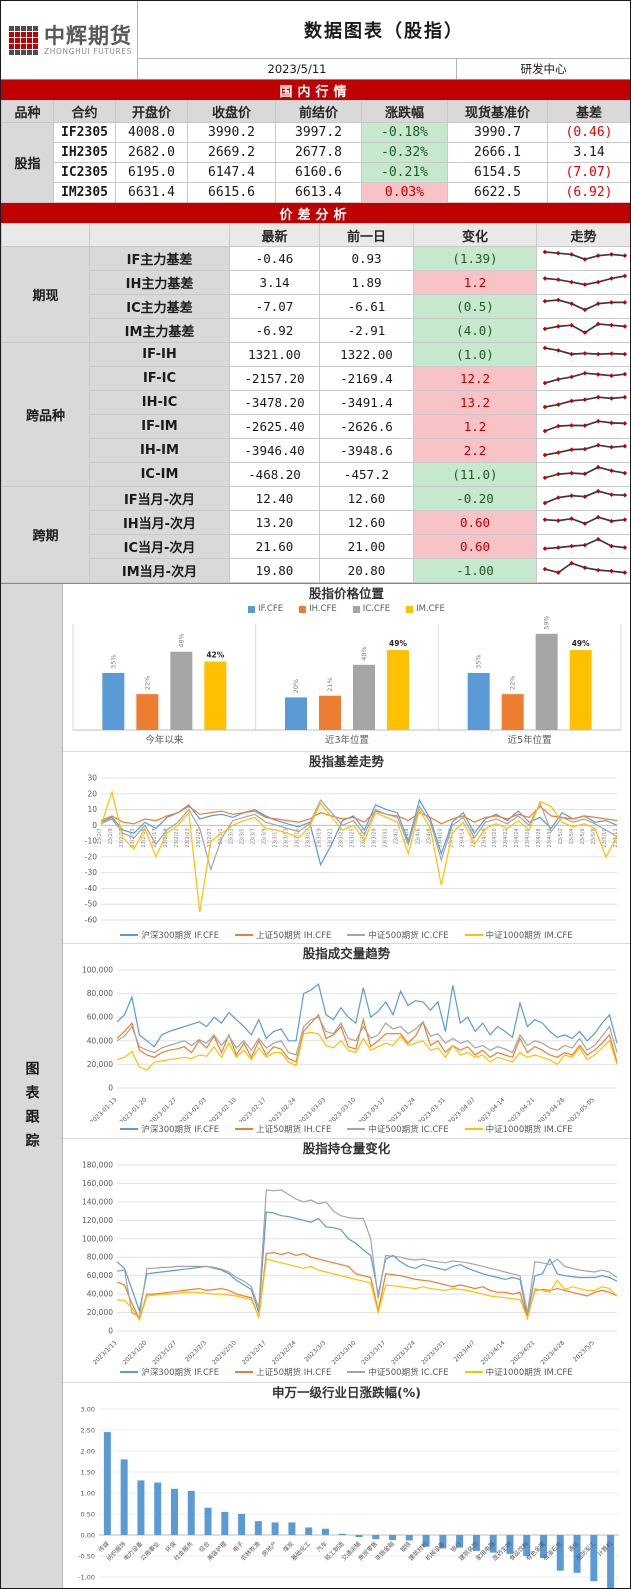  I want to click on cell-open: 6631.4, so click(151, 192).